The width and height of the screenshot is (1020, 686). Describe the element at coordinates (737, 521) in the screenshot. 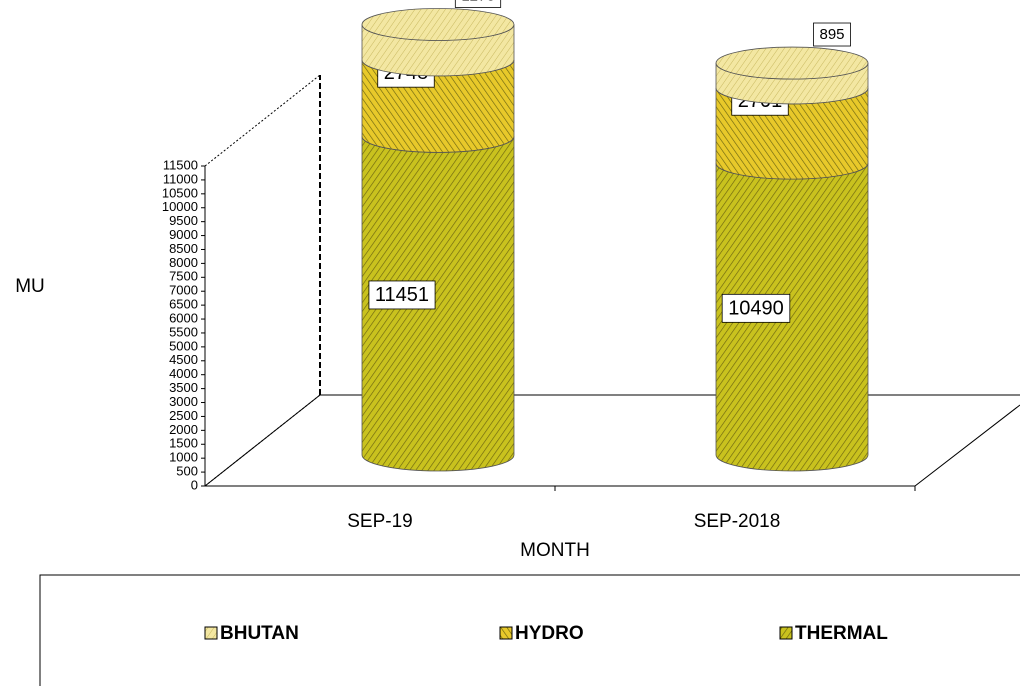

I see `x-tick-label: SEP-2018` at that location.